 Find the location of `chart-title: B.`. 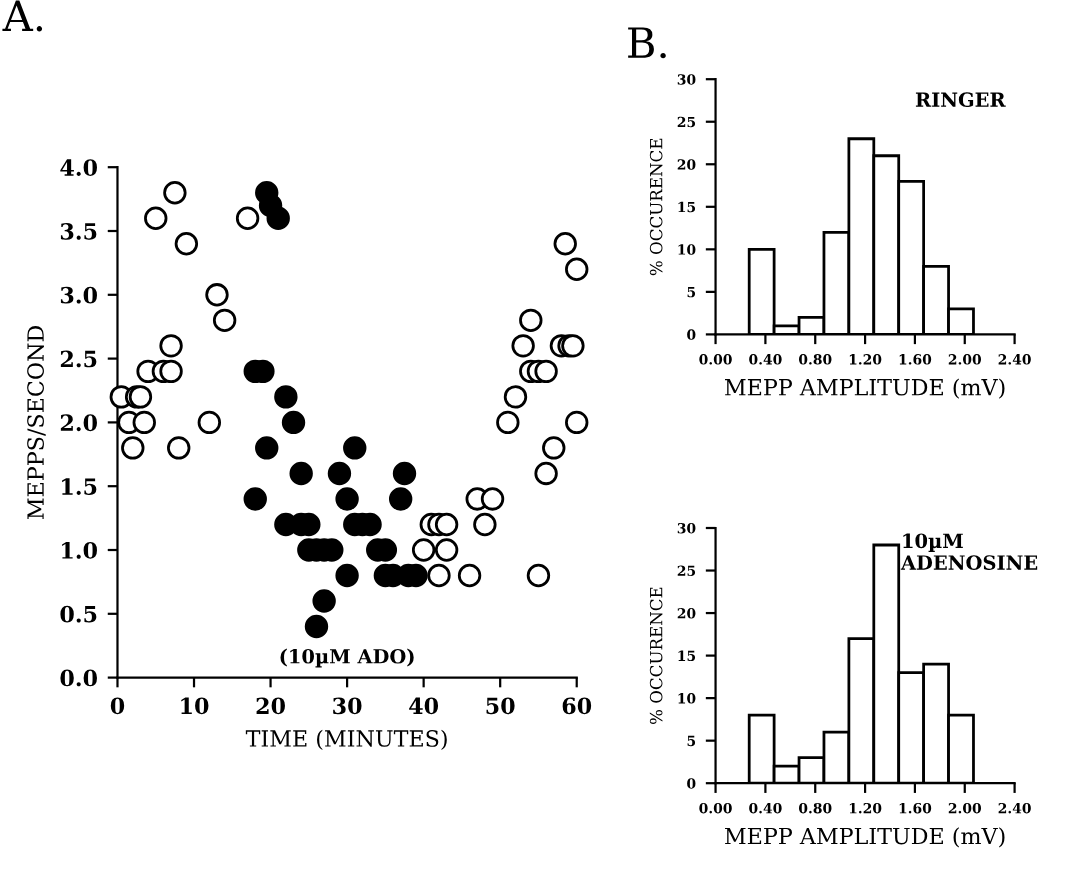

chart-title: B. is located at coordinates (647, 43).